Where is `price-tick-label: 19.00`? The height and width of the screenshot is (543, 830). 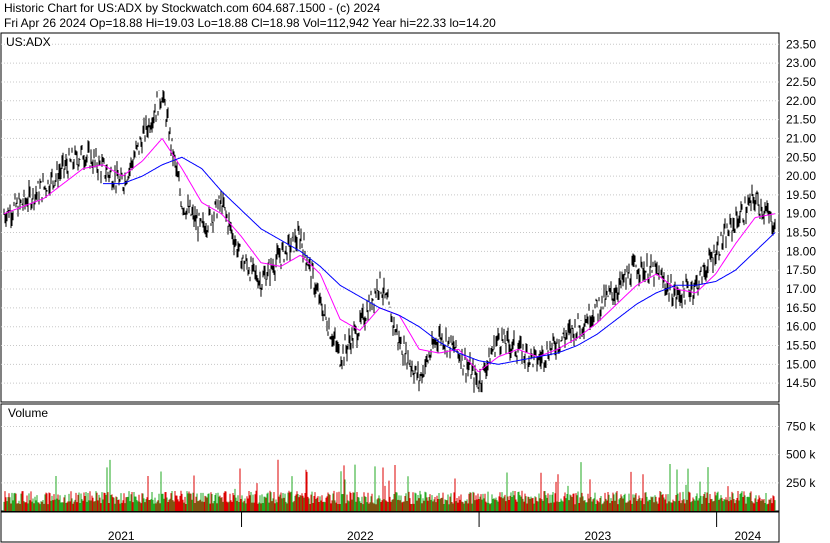 price-tick-label: 19.00 is located at coordinates (801, 214).